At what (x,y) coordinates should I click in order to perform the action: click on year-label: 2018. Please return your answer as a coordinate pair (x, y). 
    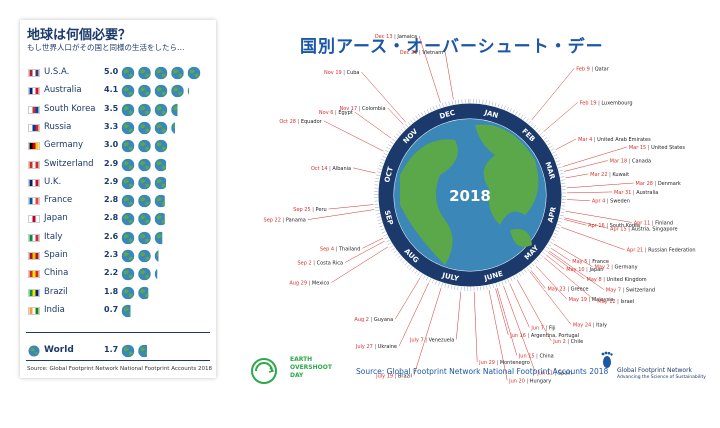
    Looking at the image, I should click on (470, 196).